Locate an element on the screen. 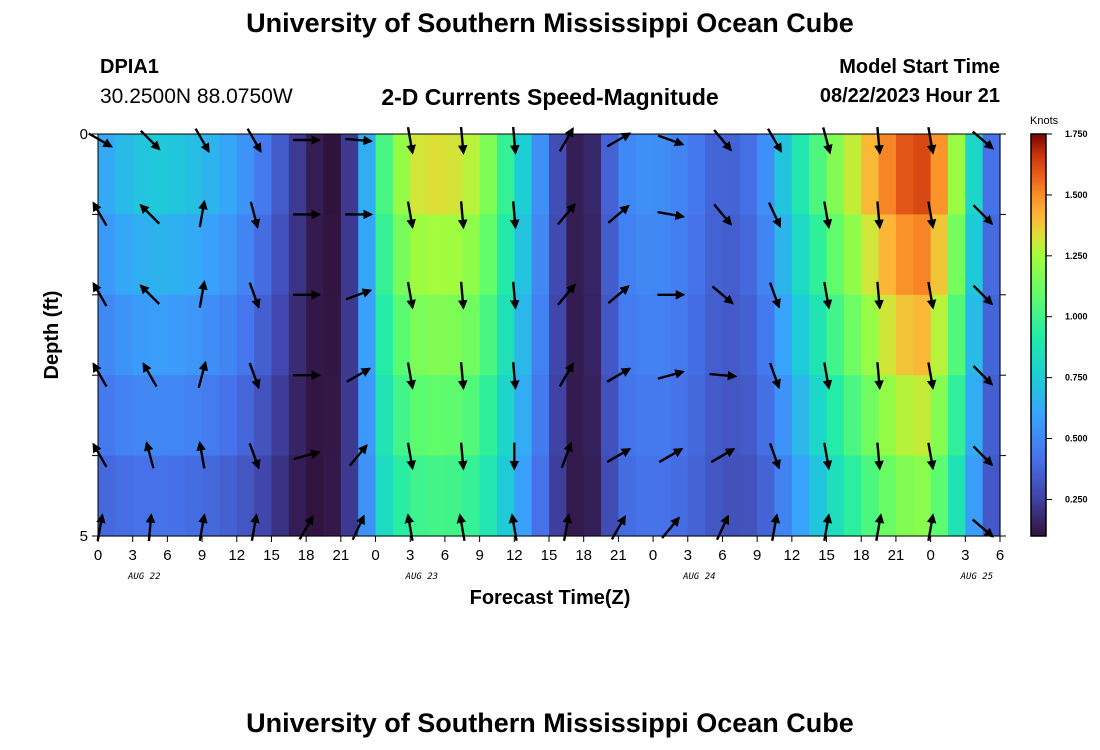  model-start-value: 08/22/2023 Hour 21 is located at coordinates (909, 96).